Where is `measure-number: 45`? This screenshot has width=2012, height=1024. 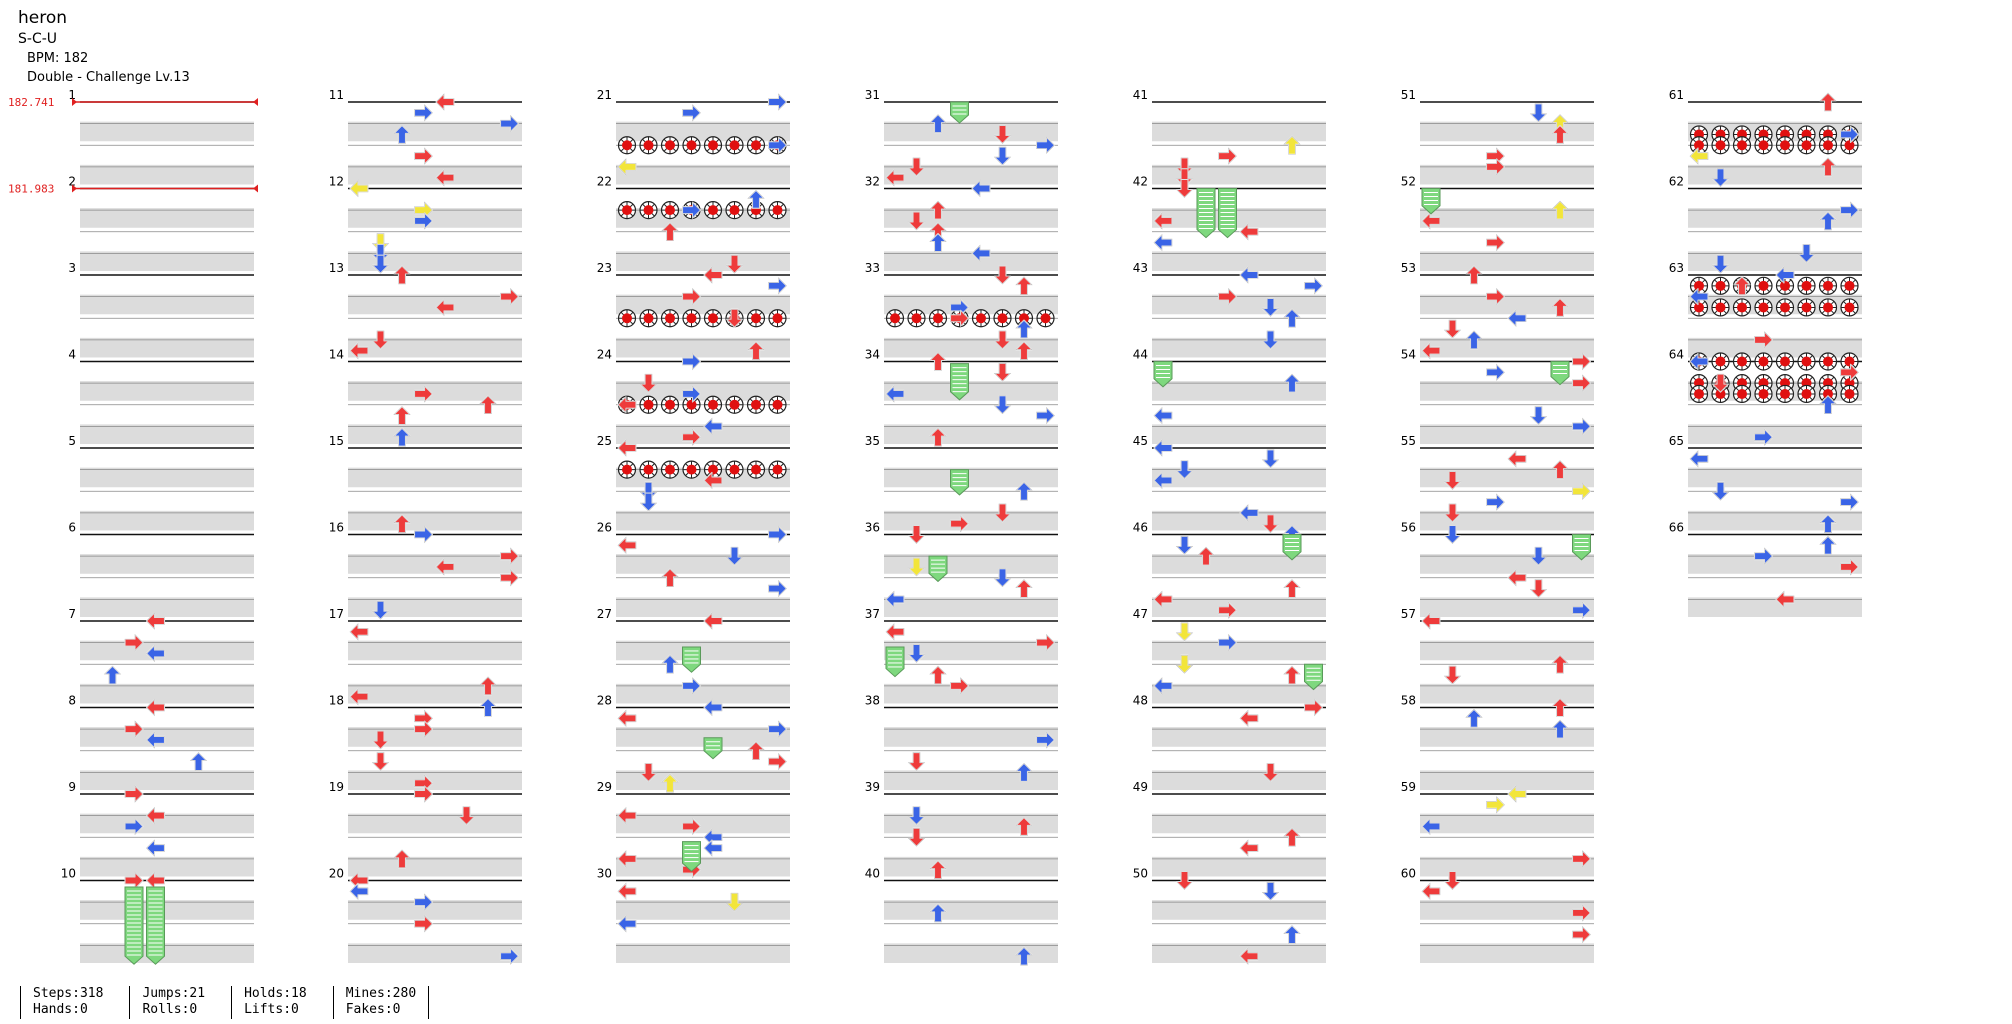
measure-number: 45 is located at coordinates (1140, 441).